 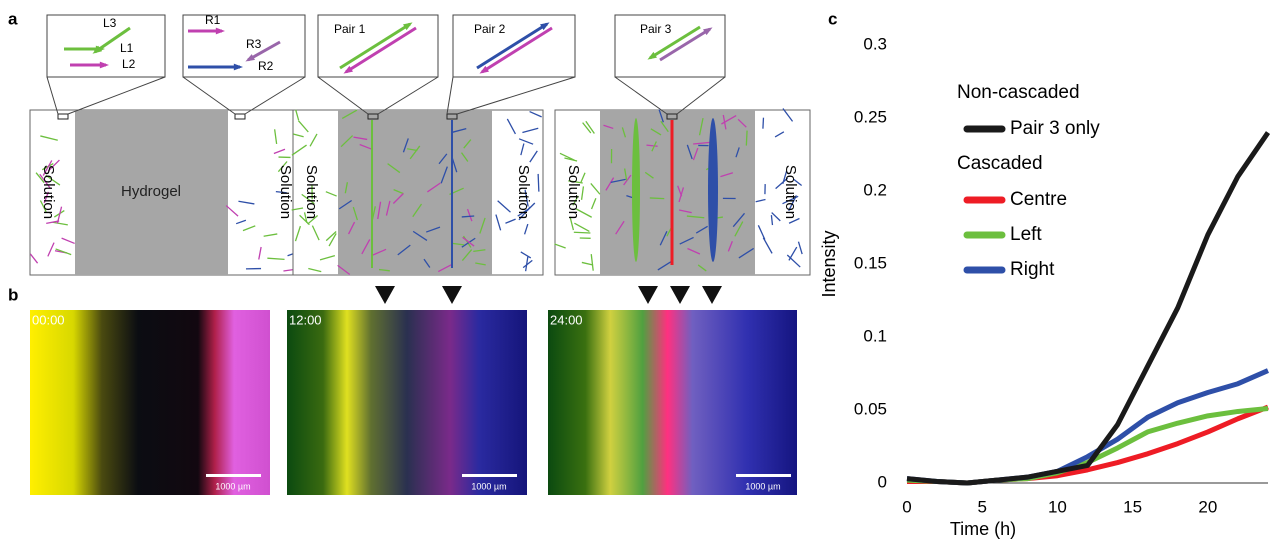 I want to click on legend-label: Pair 3 only, so click(x=1055, y=128).